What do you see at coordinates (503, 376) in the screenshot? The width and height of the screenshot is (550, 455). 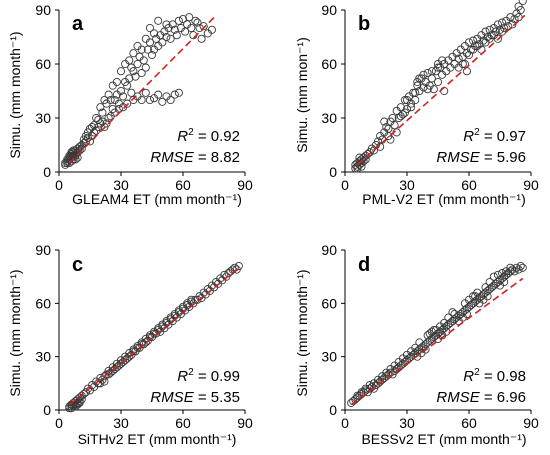 I see `panel-d-r2-value: = 0.98` at bounding box center [503, 376].